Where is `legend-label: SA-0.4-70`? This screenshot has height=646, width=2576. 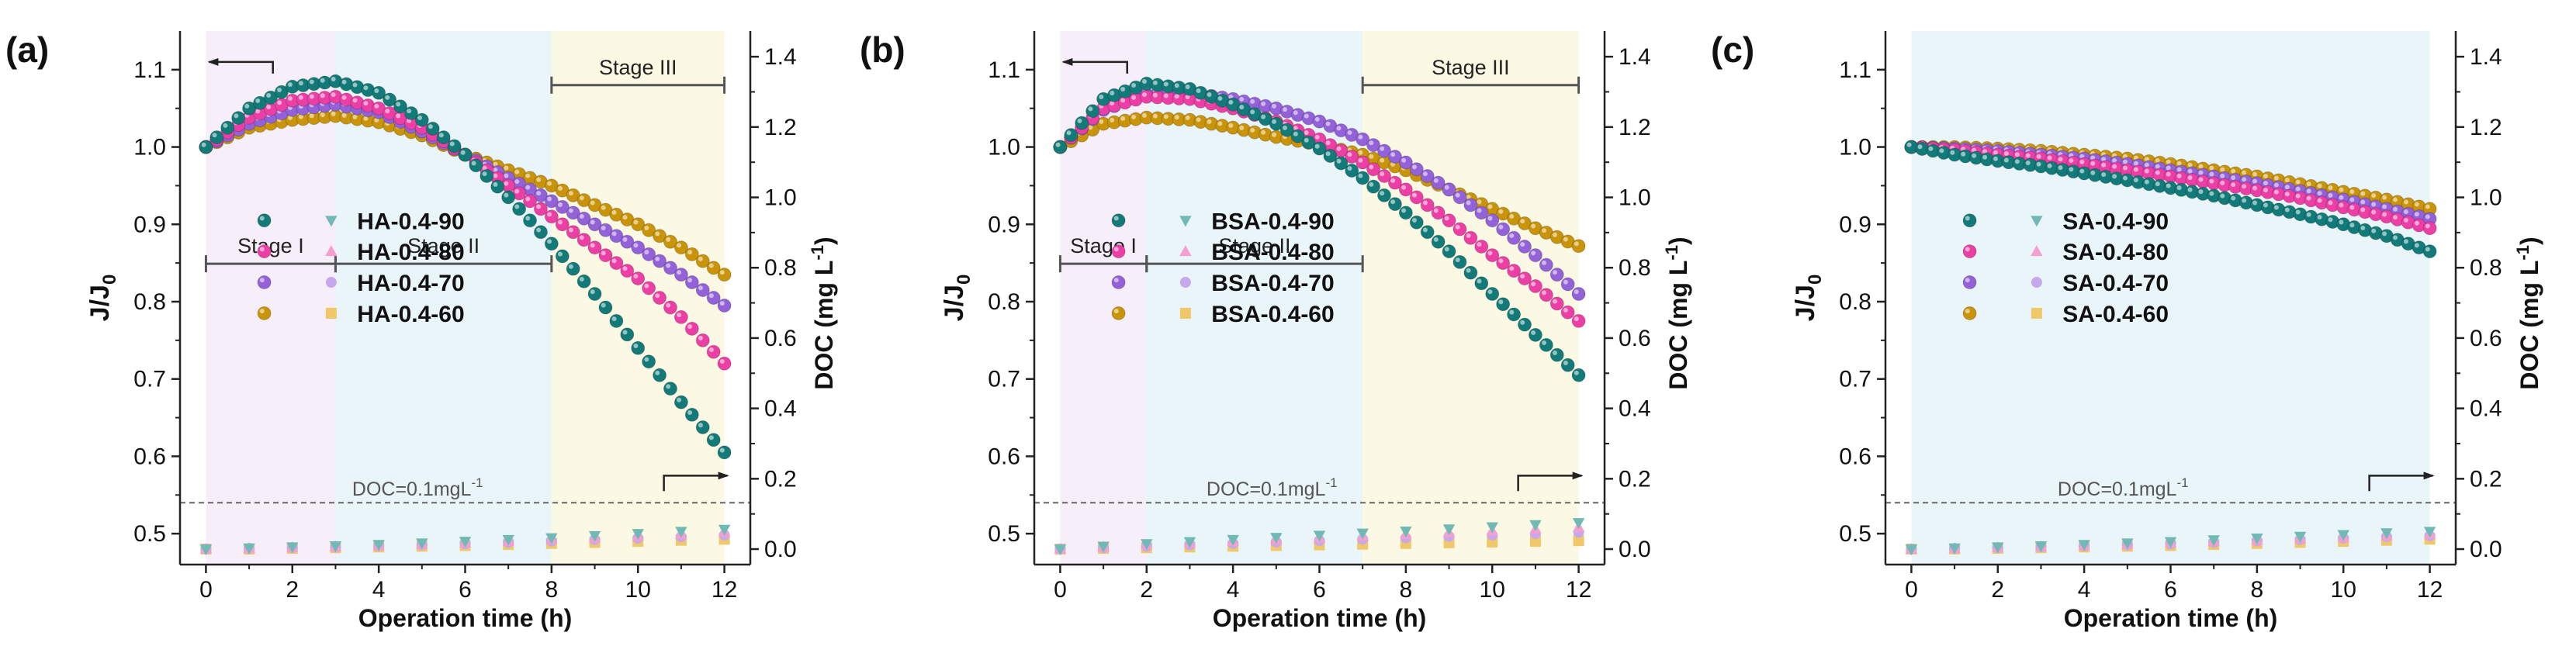 legend-label: SA-0.4-70 is located at coordinates (2115, 283).